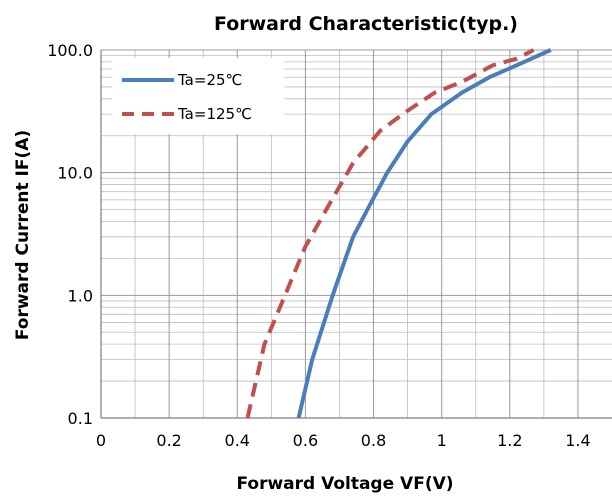  Describe the element at coordinates (344, 484) in the screenshot. I see `x-axis-label: Forward Voltage VF(V)` at that location.